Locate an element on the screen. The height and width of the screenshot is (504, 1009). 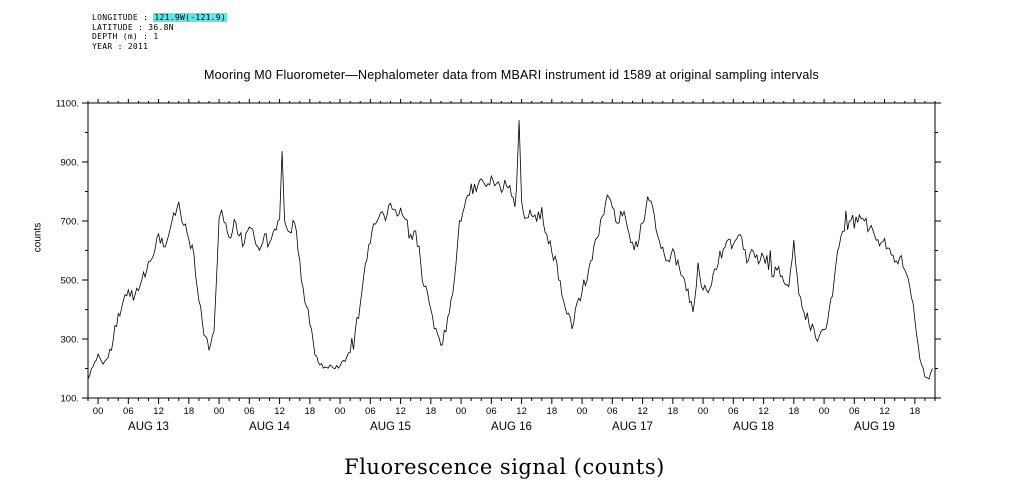
longitude-highlight: 121.9W(-121.9) is located at coordinates (190, 17).